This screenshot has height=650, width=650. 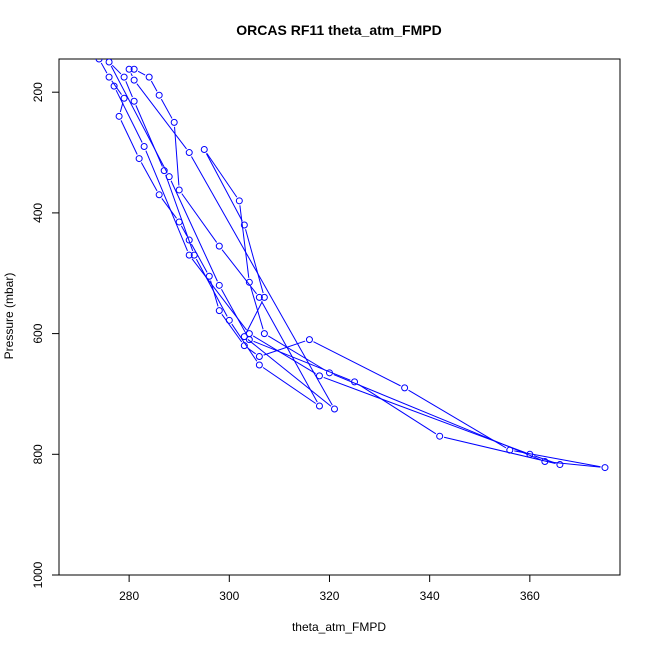 I want to click on x-axis: 280 300 320 340 360, so click(x=329, y=588).